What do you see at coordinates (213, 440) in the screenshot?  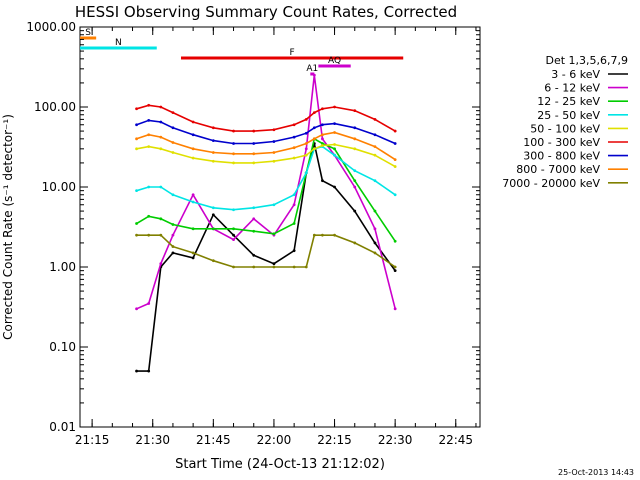 I see `x-tick-label: 21:45` at bounding box center [213, 440].